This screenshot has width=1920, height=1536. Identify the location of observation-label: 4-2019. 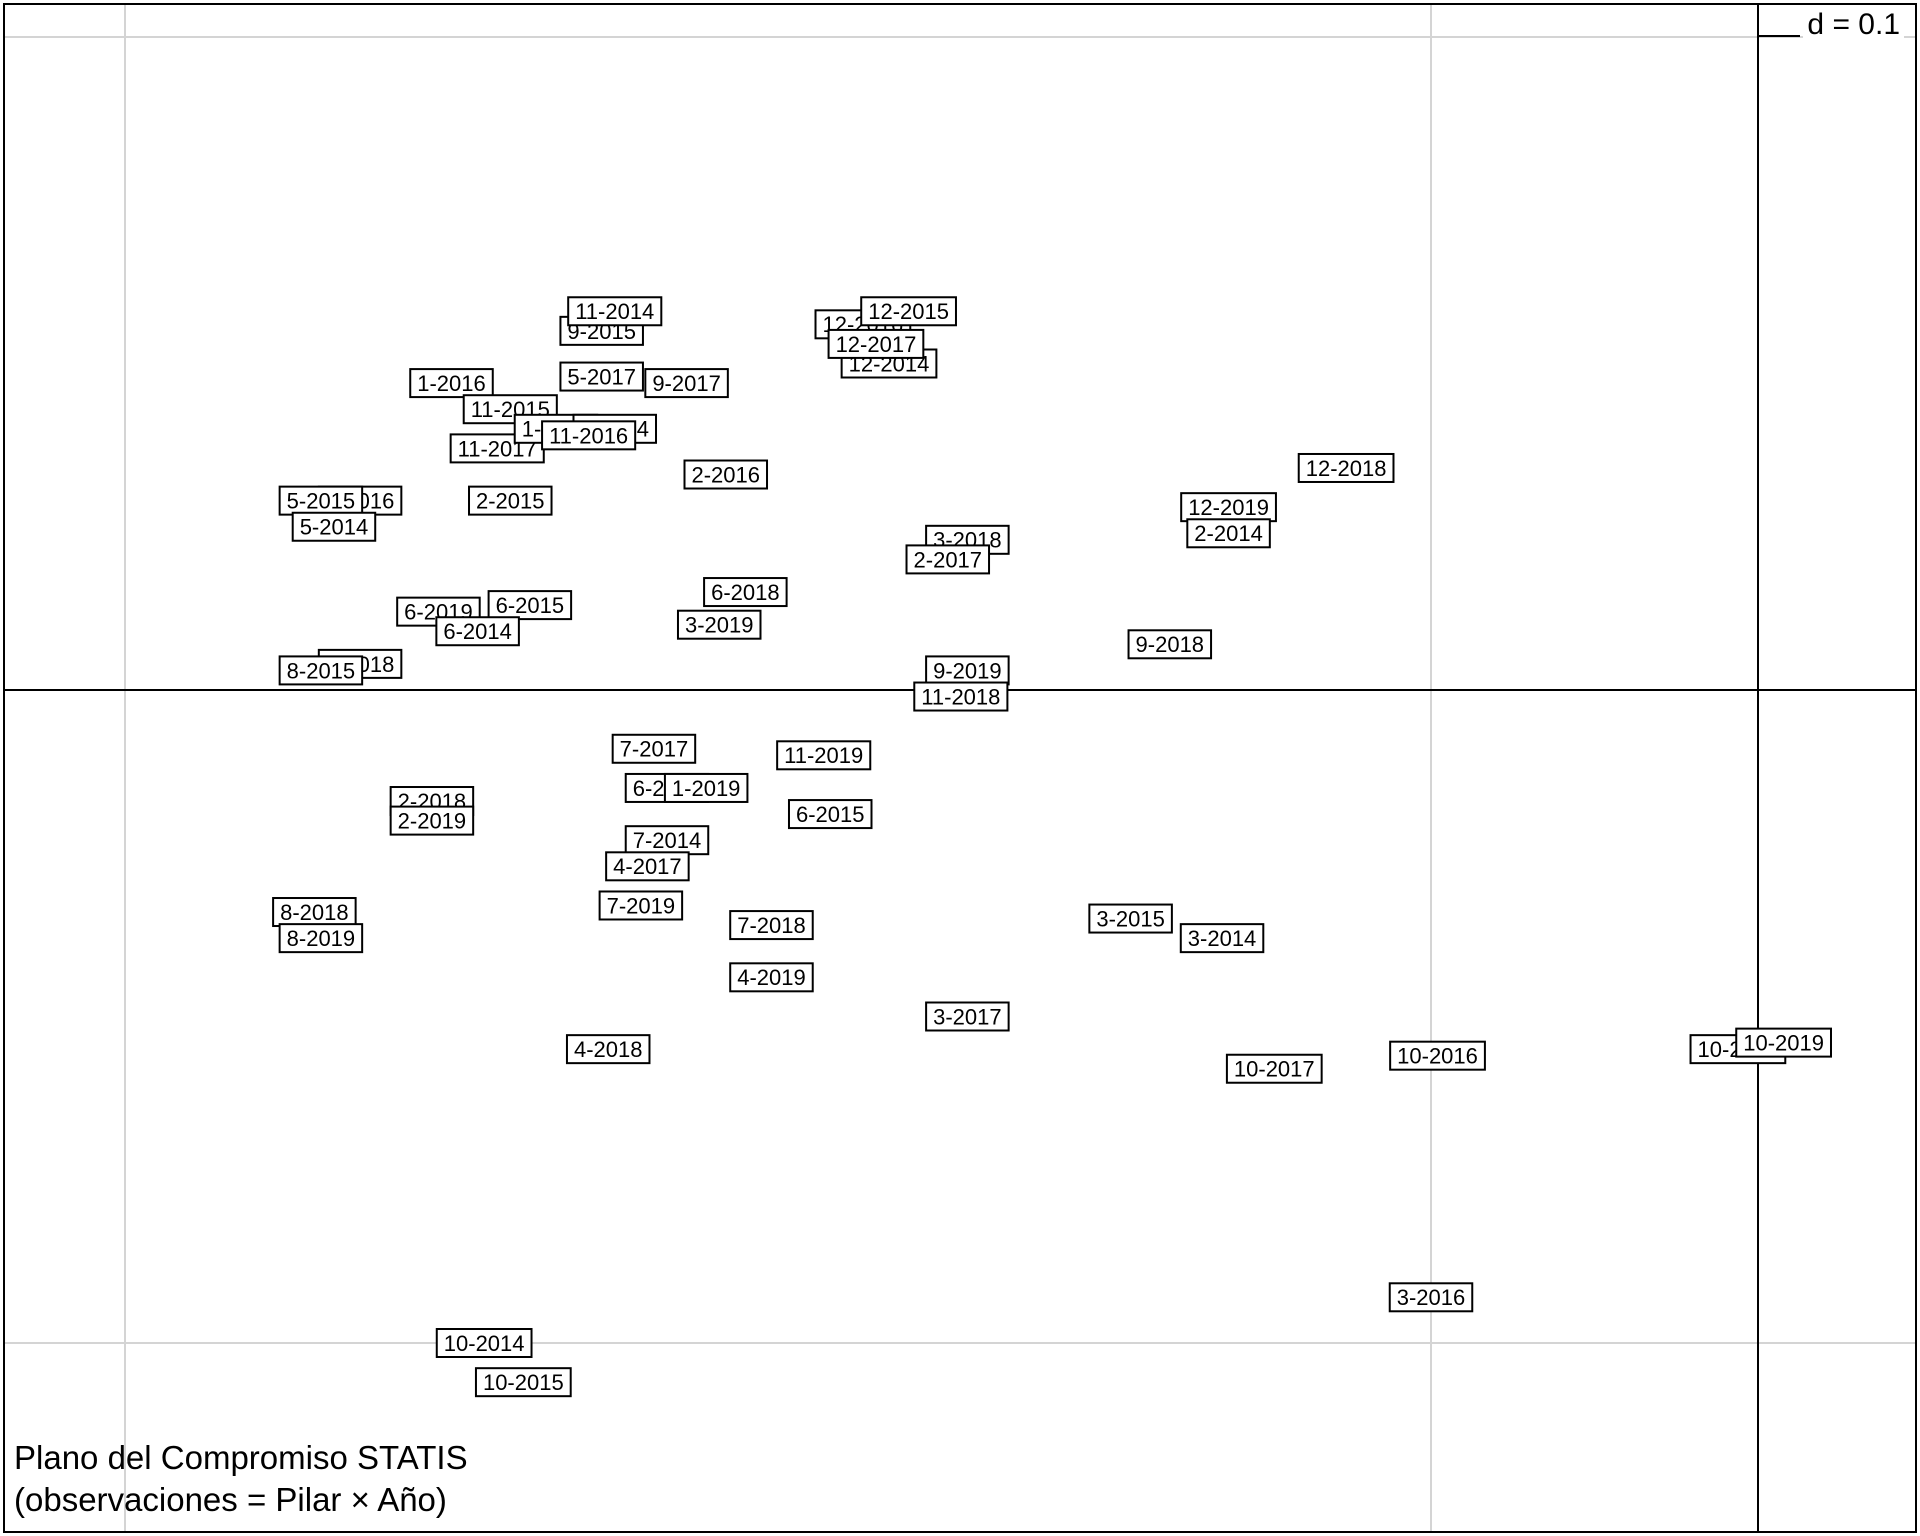
(771, 977).